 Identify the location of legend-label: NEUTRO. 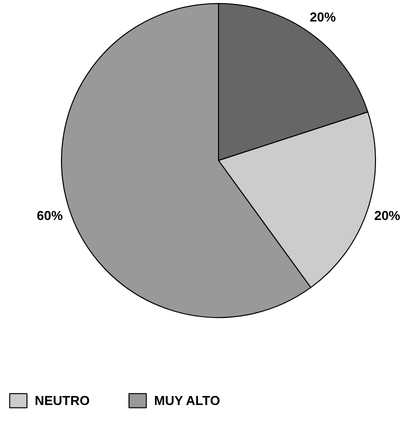
(62, 400).